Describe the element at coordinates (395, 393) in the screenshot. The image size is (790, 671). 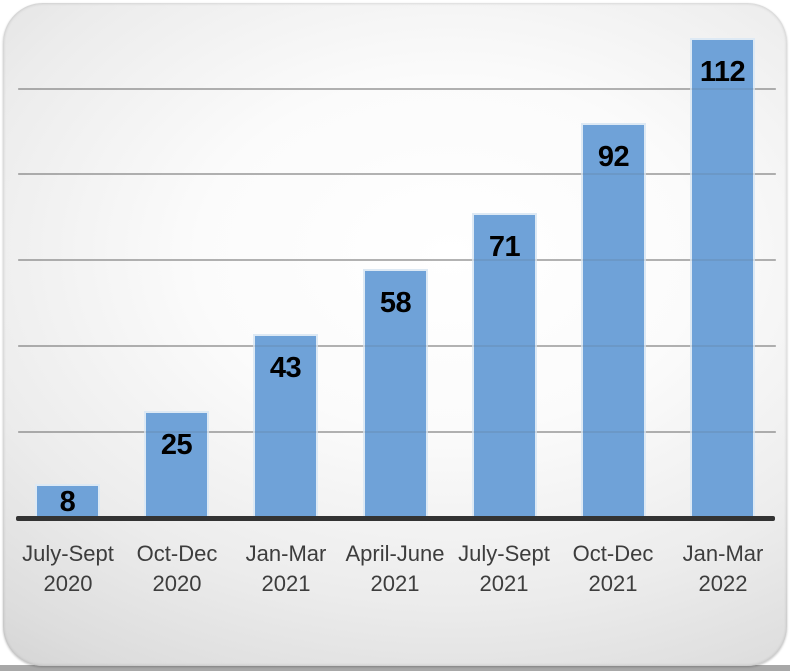
I see `bar: 58` at that location.